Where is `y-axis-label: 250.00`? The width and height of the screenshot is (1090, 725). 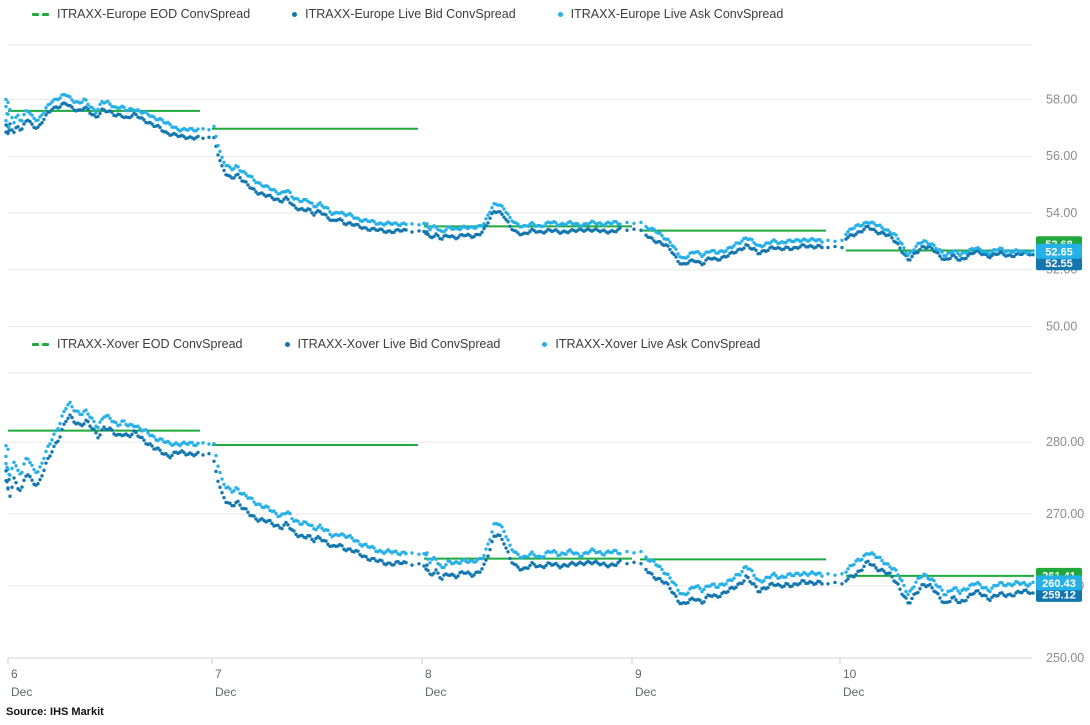
y-axis-label: 250.00 is located at coordinates (1065, 658).